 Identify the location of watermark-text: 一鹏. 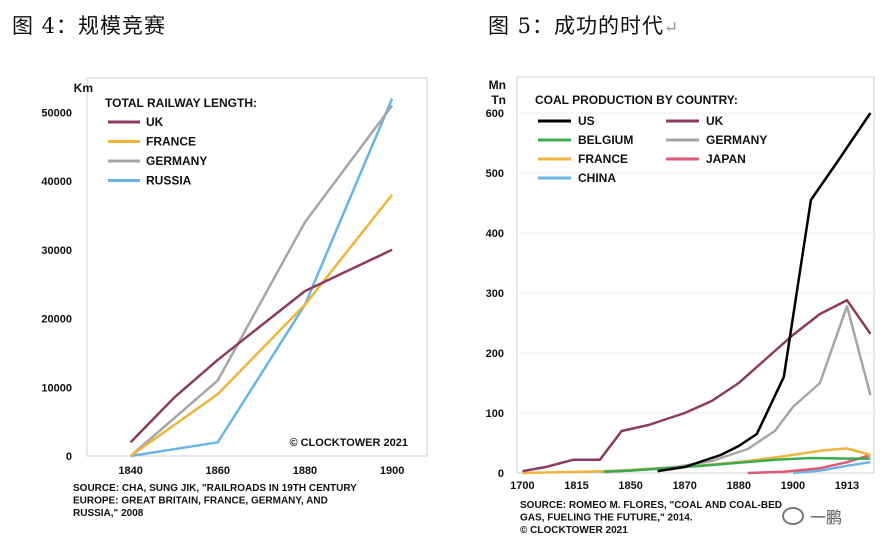
(826, 517).